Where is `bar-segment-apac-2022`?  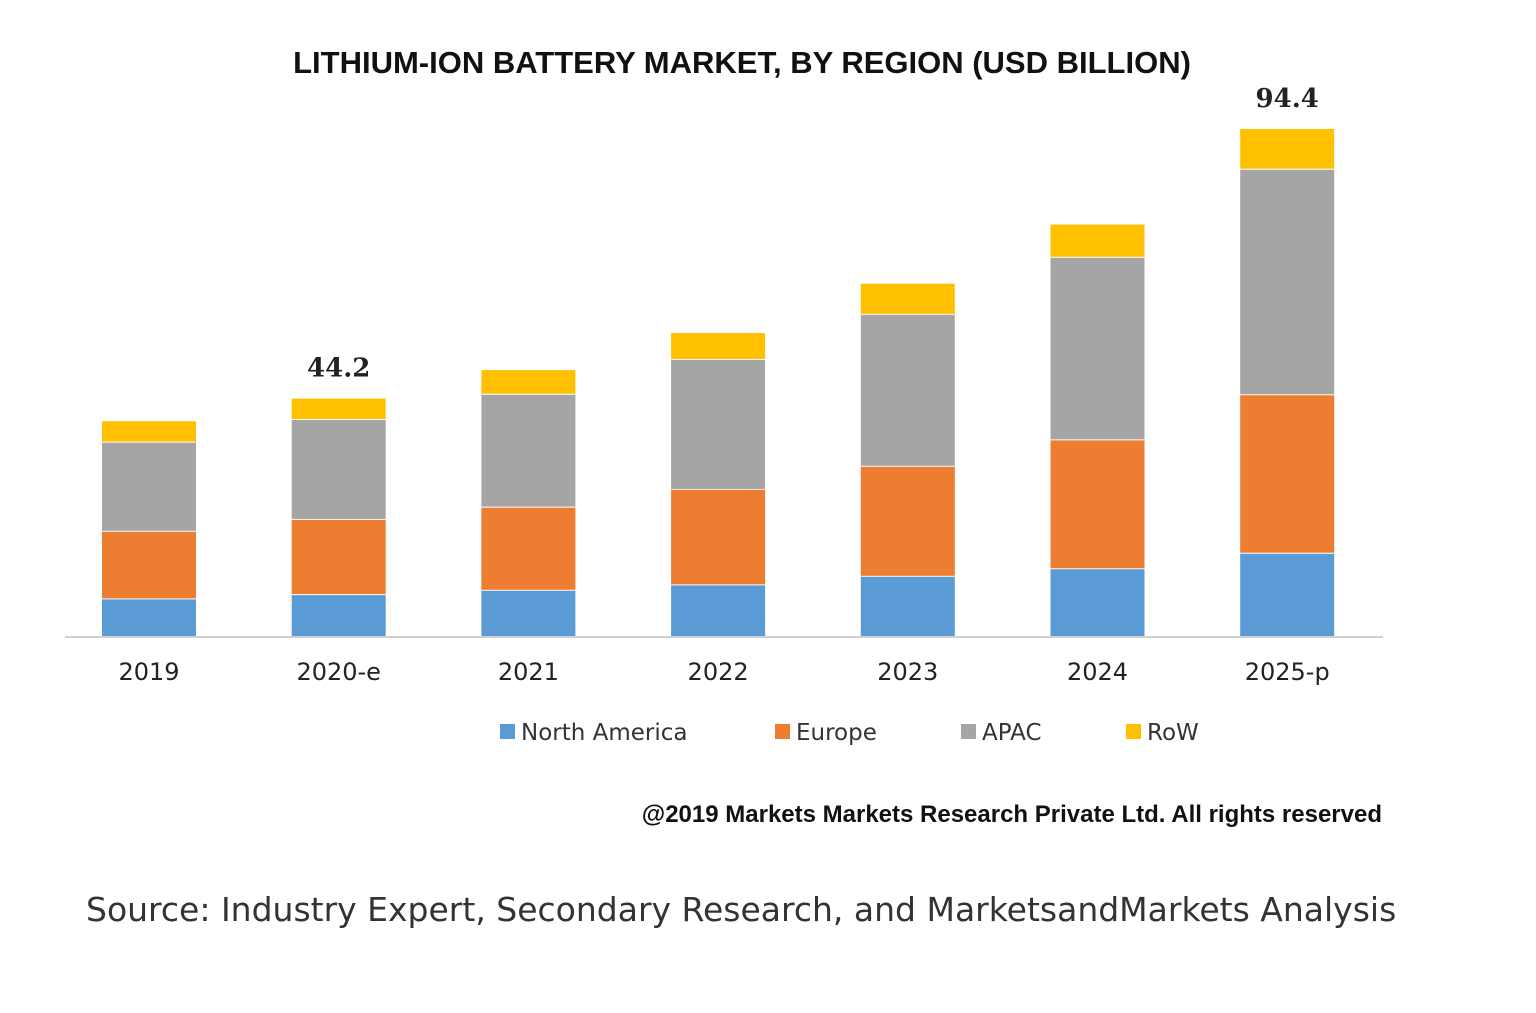
bar-segment-apac-2022 is located at coordinates (718, 423).